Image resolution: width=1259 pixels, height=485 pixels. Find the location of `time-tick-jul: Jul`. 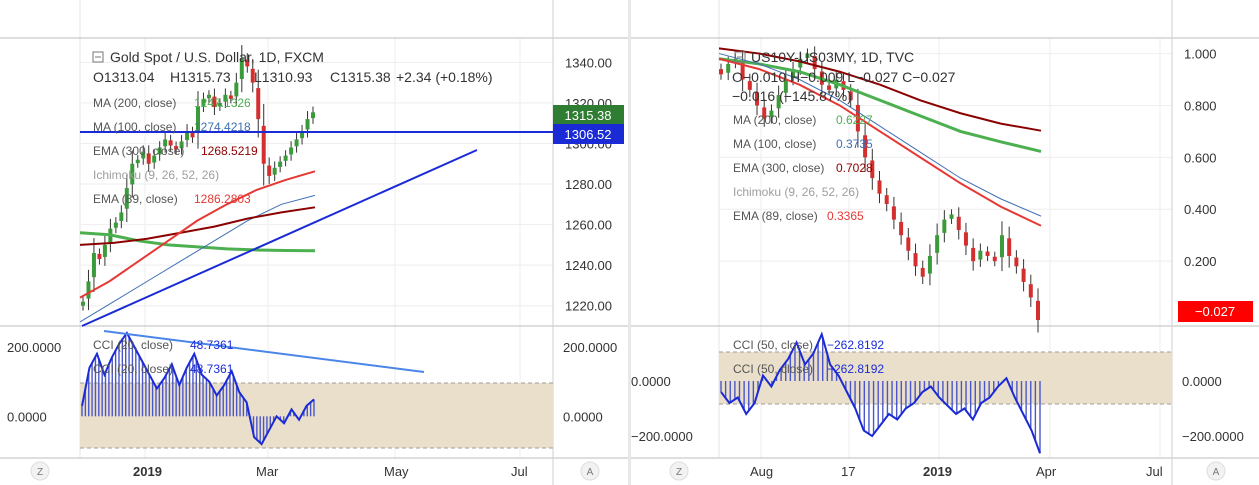

time-tick-jul: Jul is located at coordinates (519, 471).